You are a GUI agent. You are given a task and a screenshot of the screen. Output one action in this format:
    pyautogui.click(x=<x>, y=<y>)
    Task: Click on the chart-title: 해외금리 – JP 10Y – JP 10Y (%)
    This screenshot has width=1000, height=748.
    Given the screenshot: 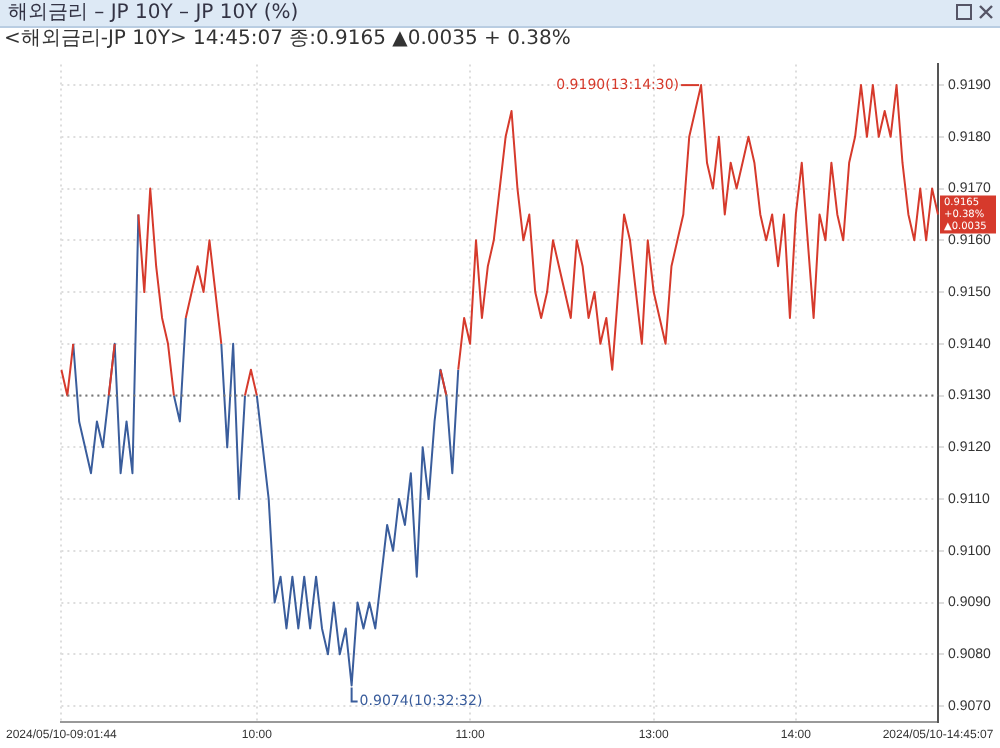 What is the action you would take?
    pyautogui.click(x=153, y=13)
    